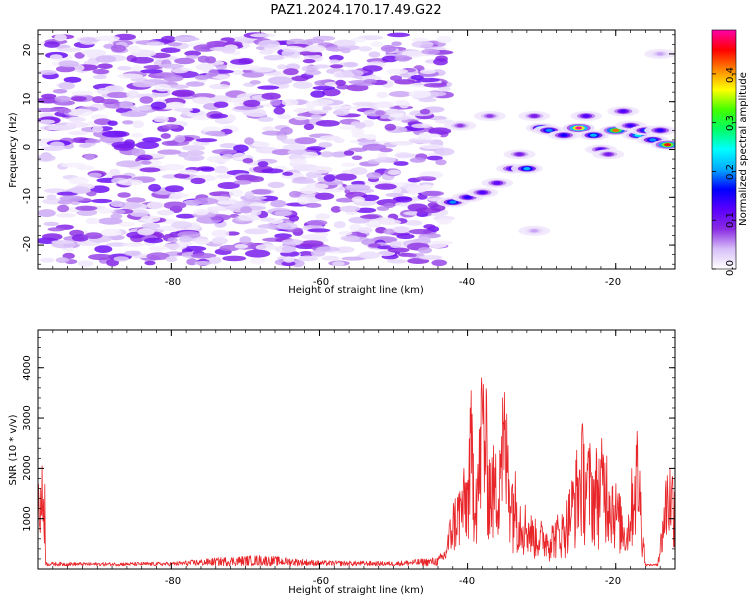 The height and width of the screenshot is (600, 750). Describe the element at coordinates (27, 417) in the screenshot. I see `bottom-y-tick-label: 3000` at that location.